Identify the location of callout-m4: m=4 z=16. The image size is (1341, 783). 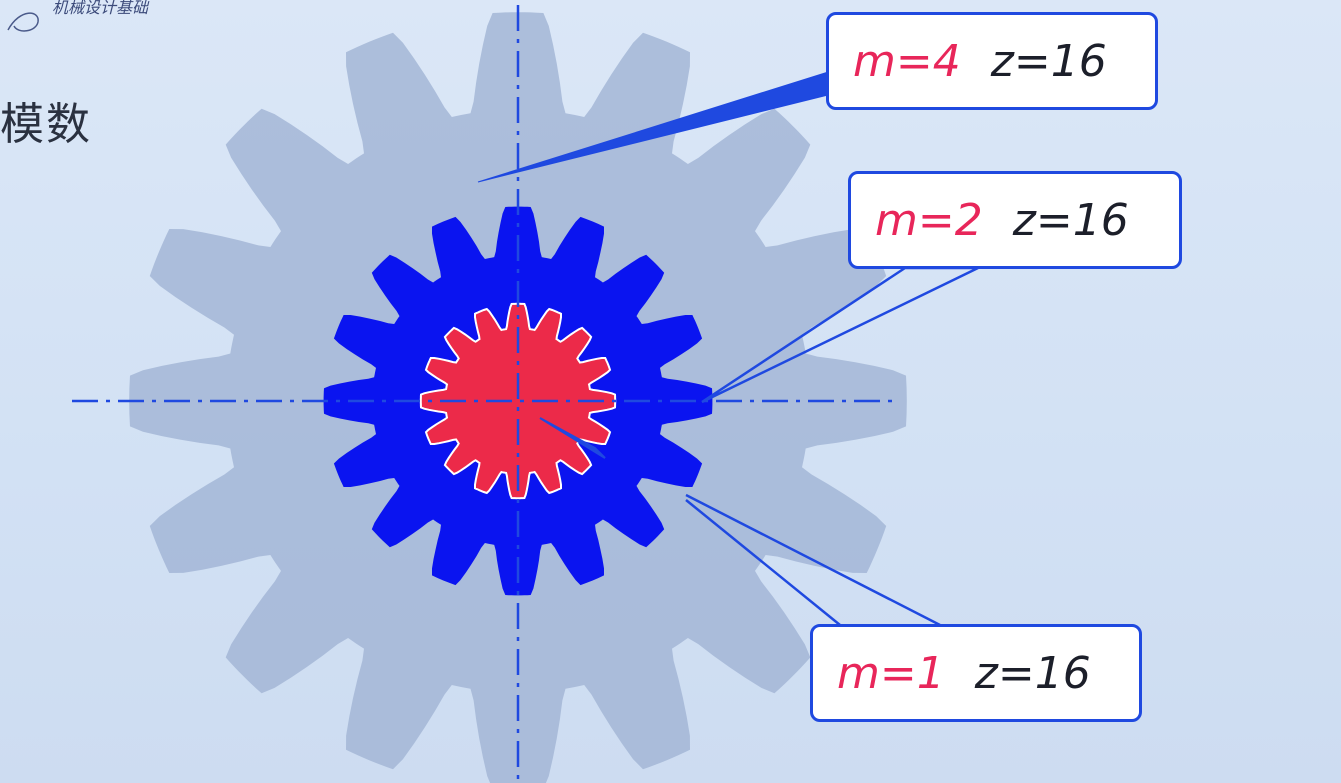
(992, 61).